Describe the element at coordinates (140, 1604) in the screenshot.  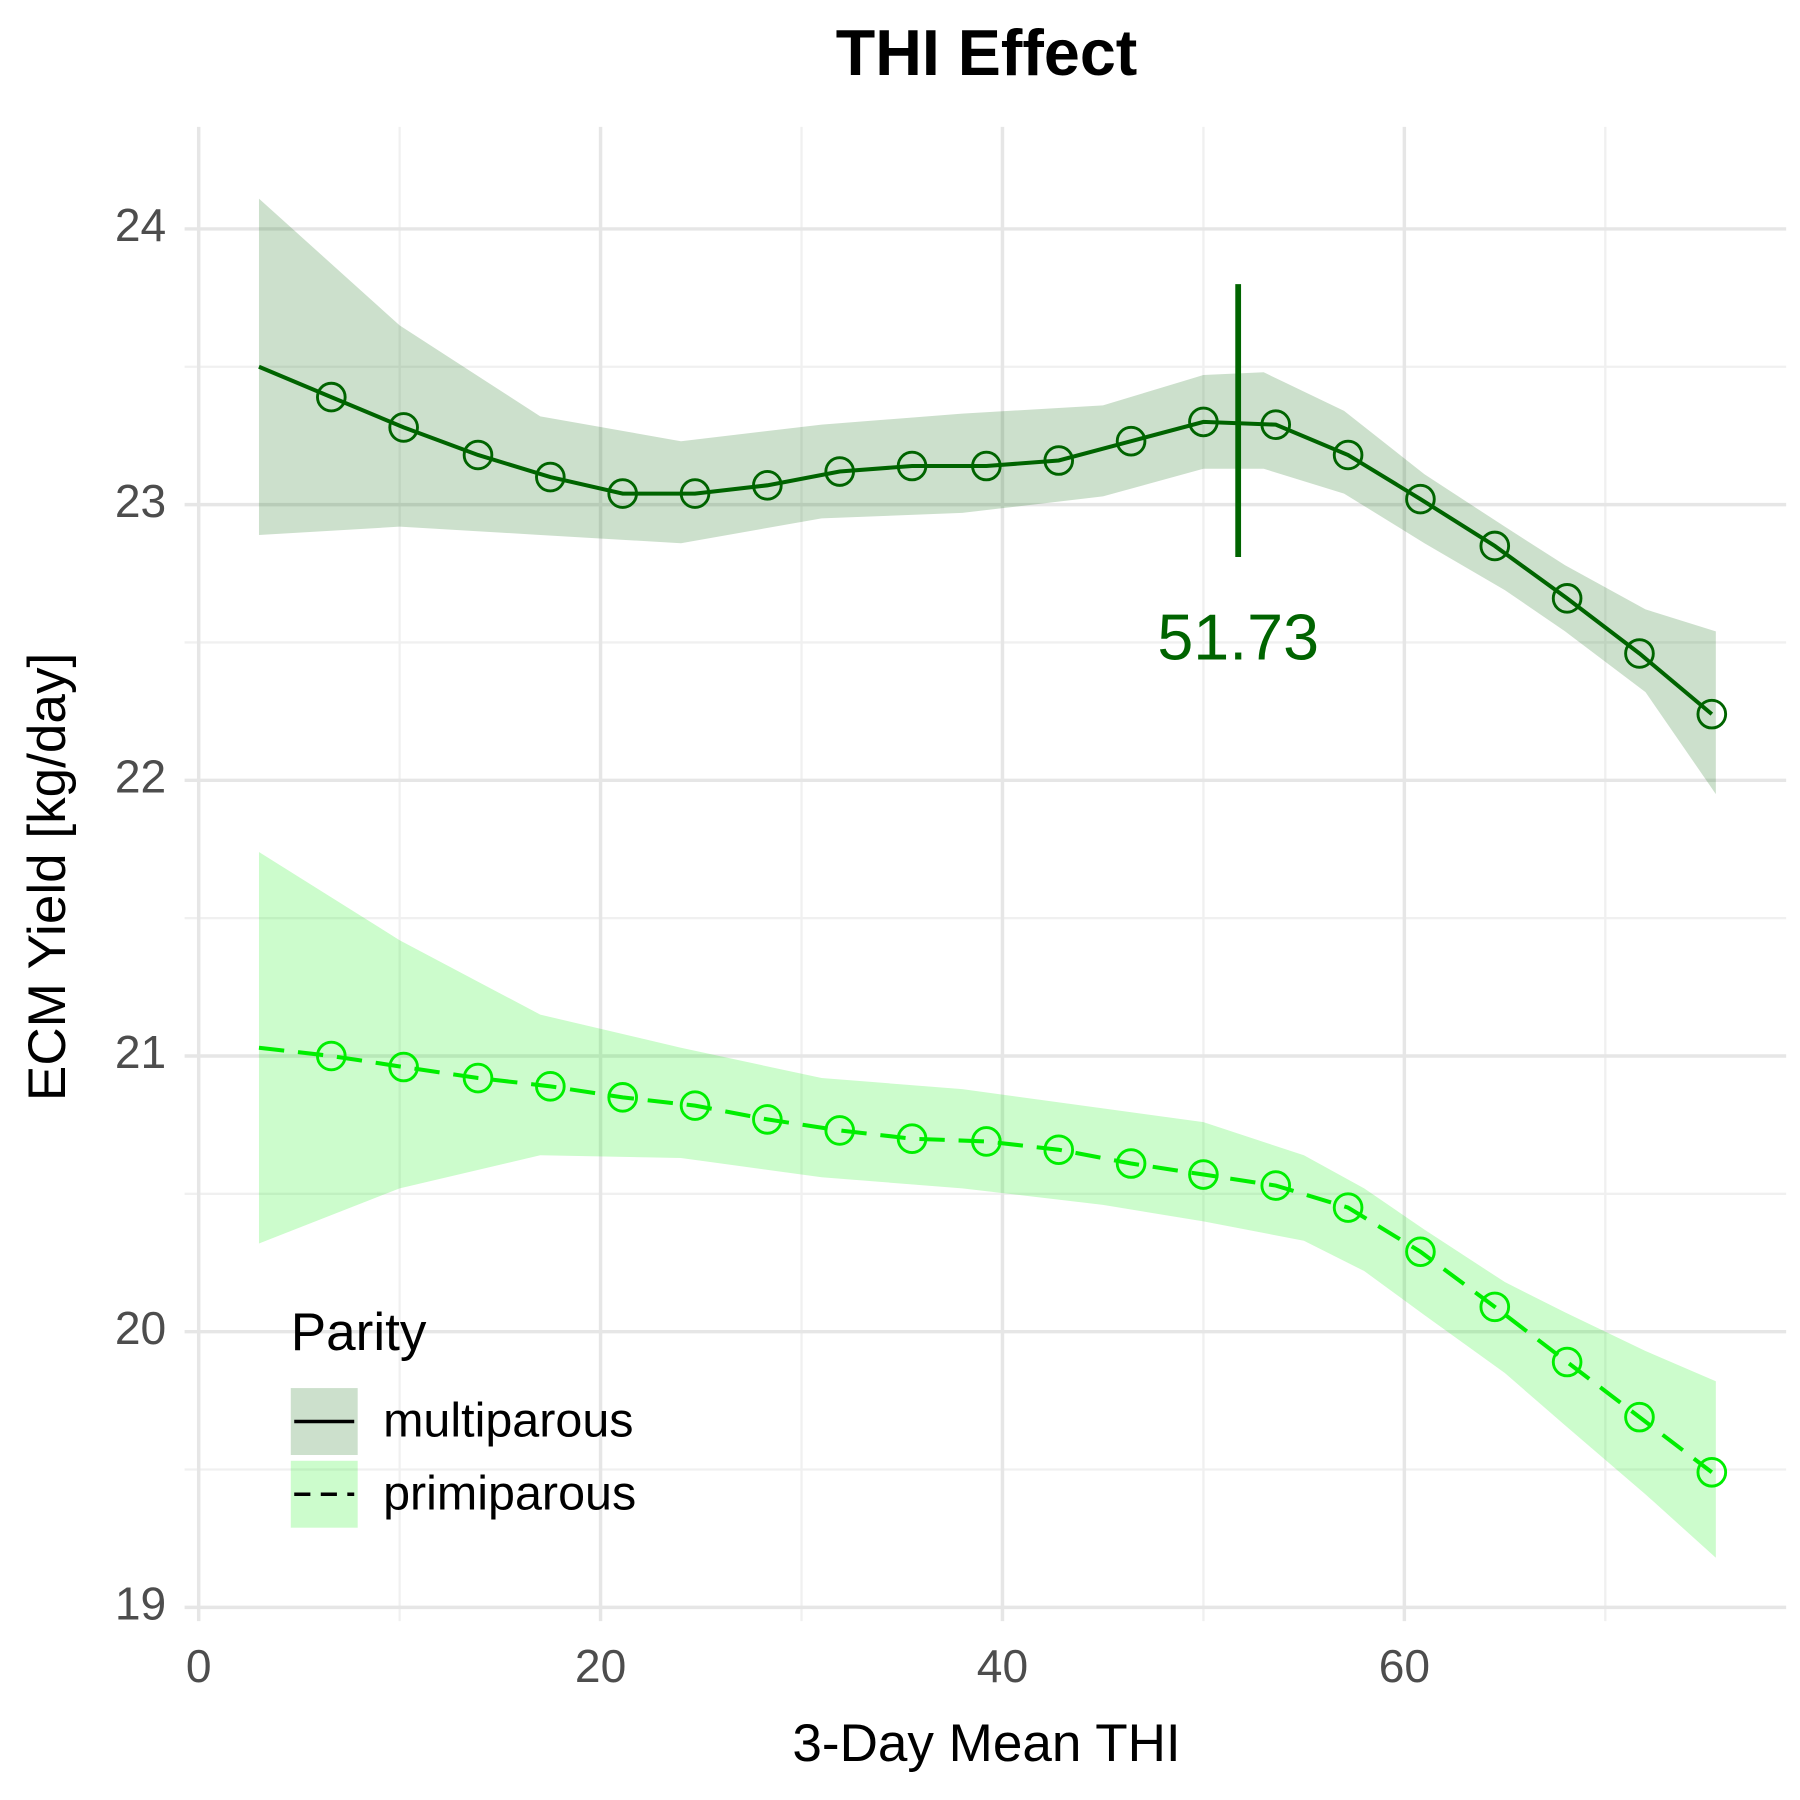
I see `y-tick-label: 19` at that location.